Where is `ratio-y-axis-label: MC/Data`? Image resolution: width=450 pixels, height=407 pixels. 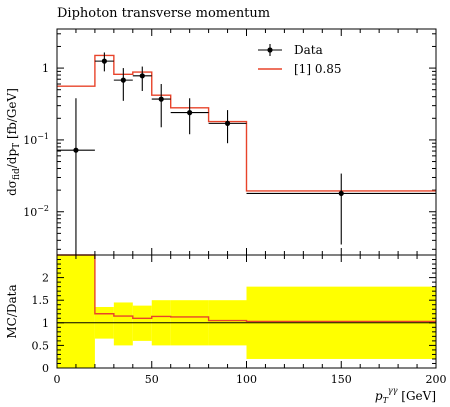
ratio-y-axis-label: MC/Data is located at coordinates (12, 311).